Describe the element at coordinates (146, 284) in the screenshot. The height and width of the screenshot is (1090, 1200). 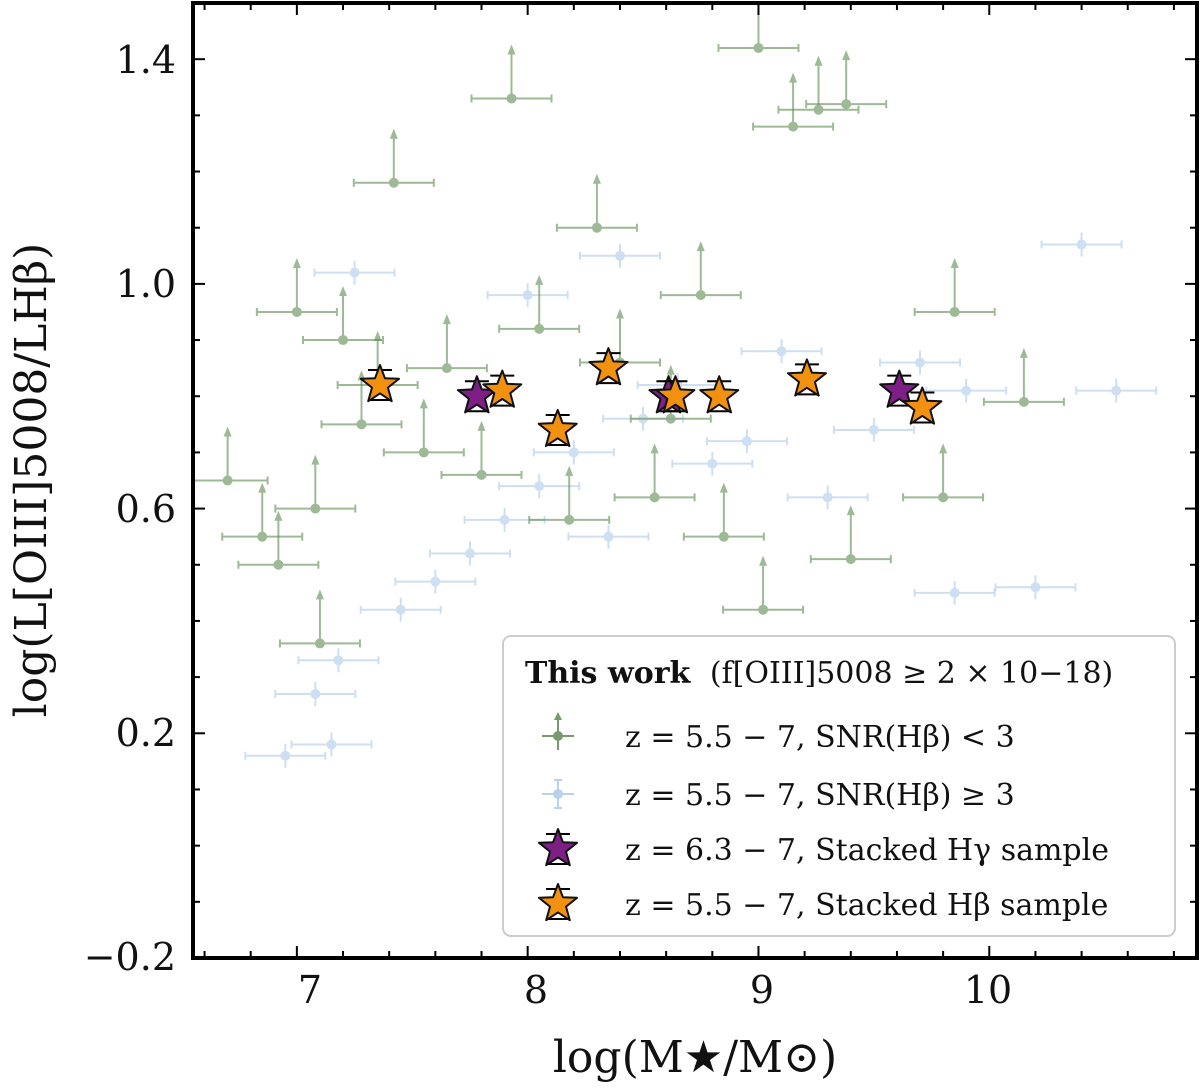
I see `y-tick-label: 1.0` at that location.